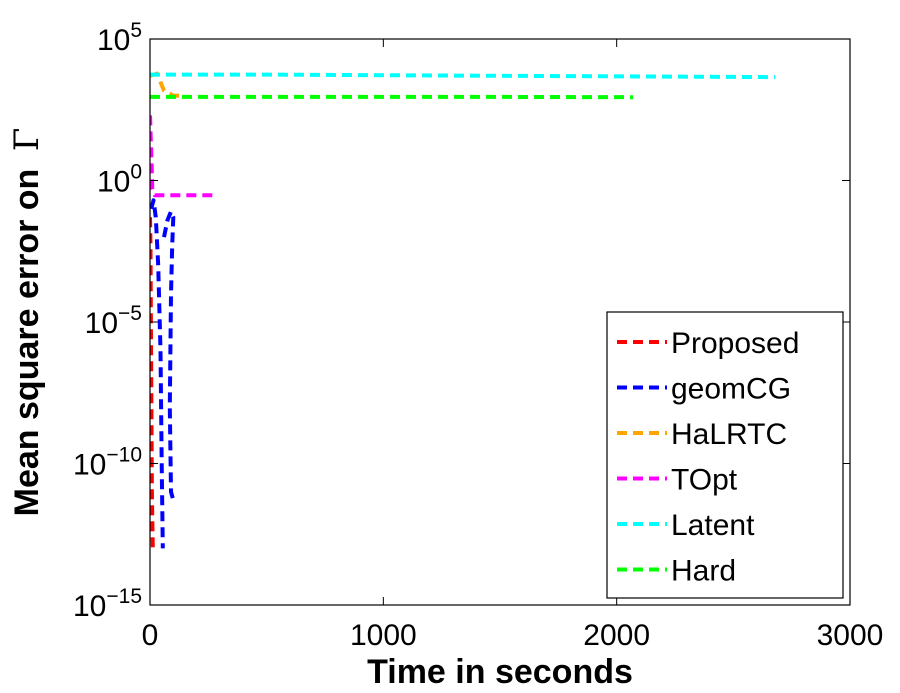 The image size is (900, 693). Describe the element at coordinates (703, 571) in the screenshot. I see `legend-label: Hard` at that location.